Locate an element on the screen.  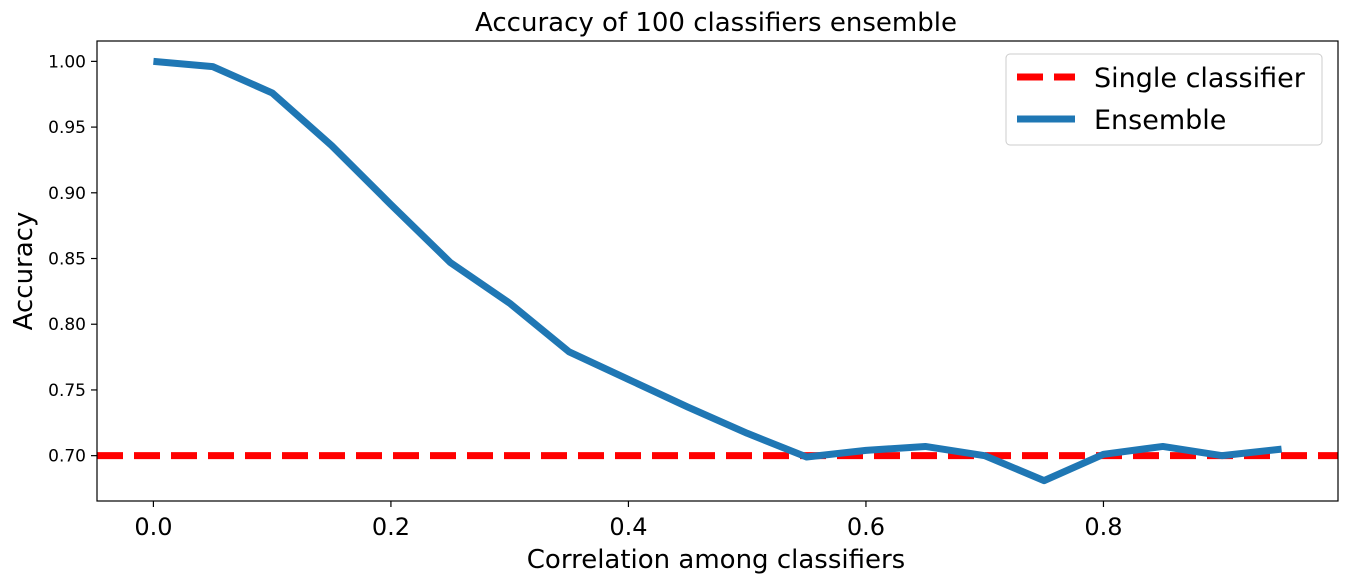
x-axis-ticks: 0.0 0.2 0.4 0.6 0.8 is located at coordinates (628, 521).